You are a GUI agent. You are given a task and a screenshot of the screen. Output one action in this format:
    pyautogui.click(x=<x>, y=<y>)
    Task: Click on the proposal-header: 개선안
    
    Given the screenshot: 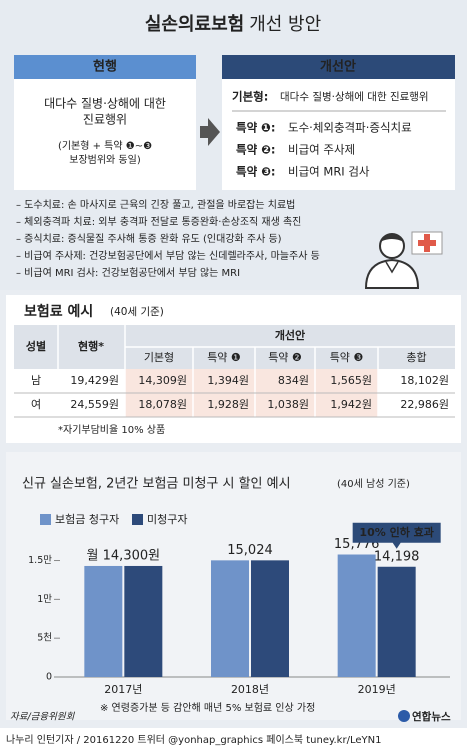 What is the action you would take?
    pyautogui.click(x=338, y=67)
    